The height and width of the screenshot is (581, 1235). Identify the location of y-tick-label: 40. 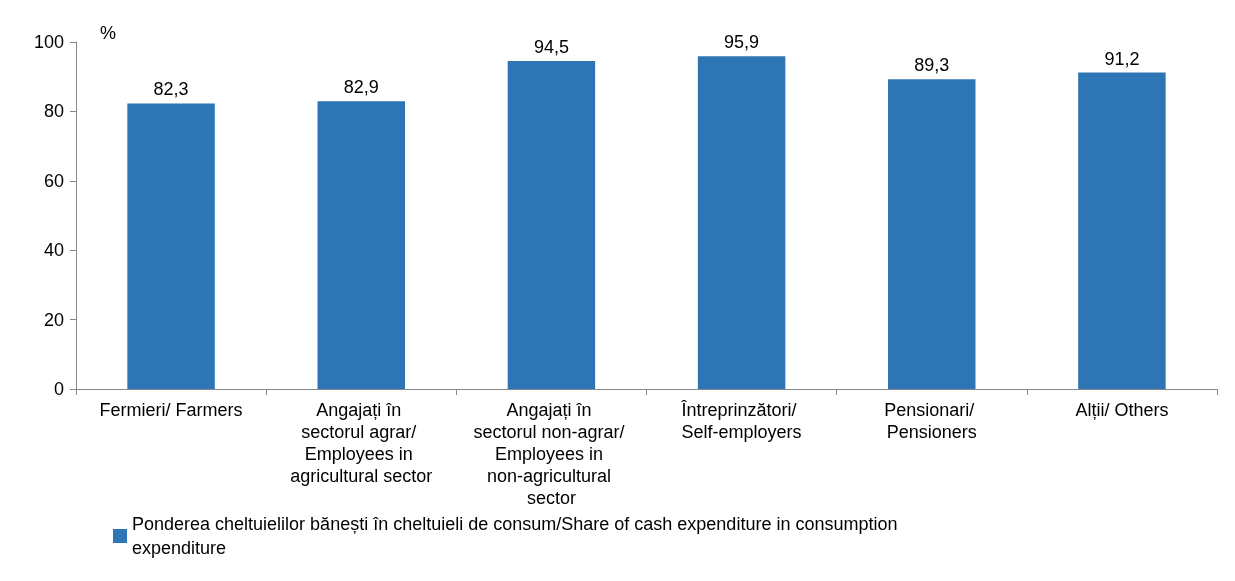
(53, 250).